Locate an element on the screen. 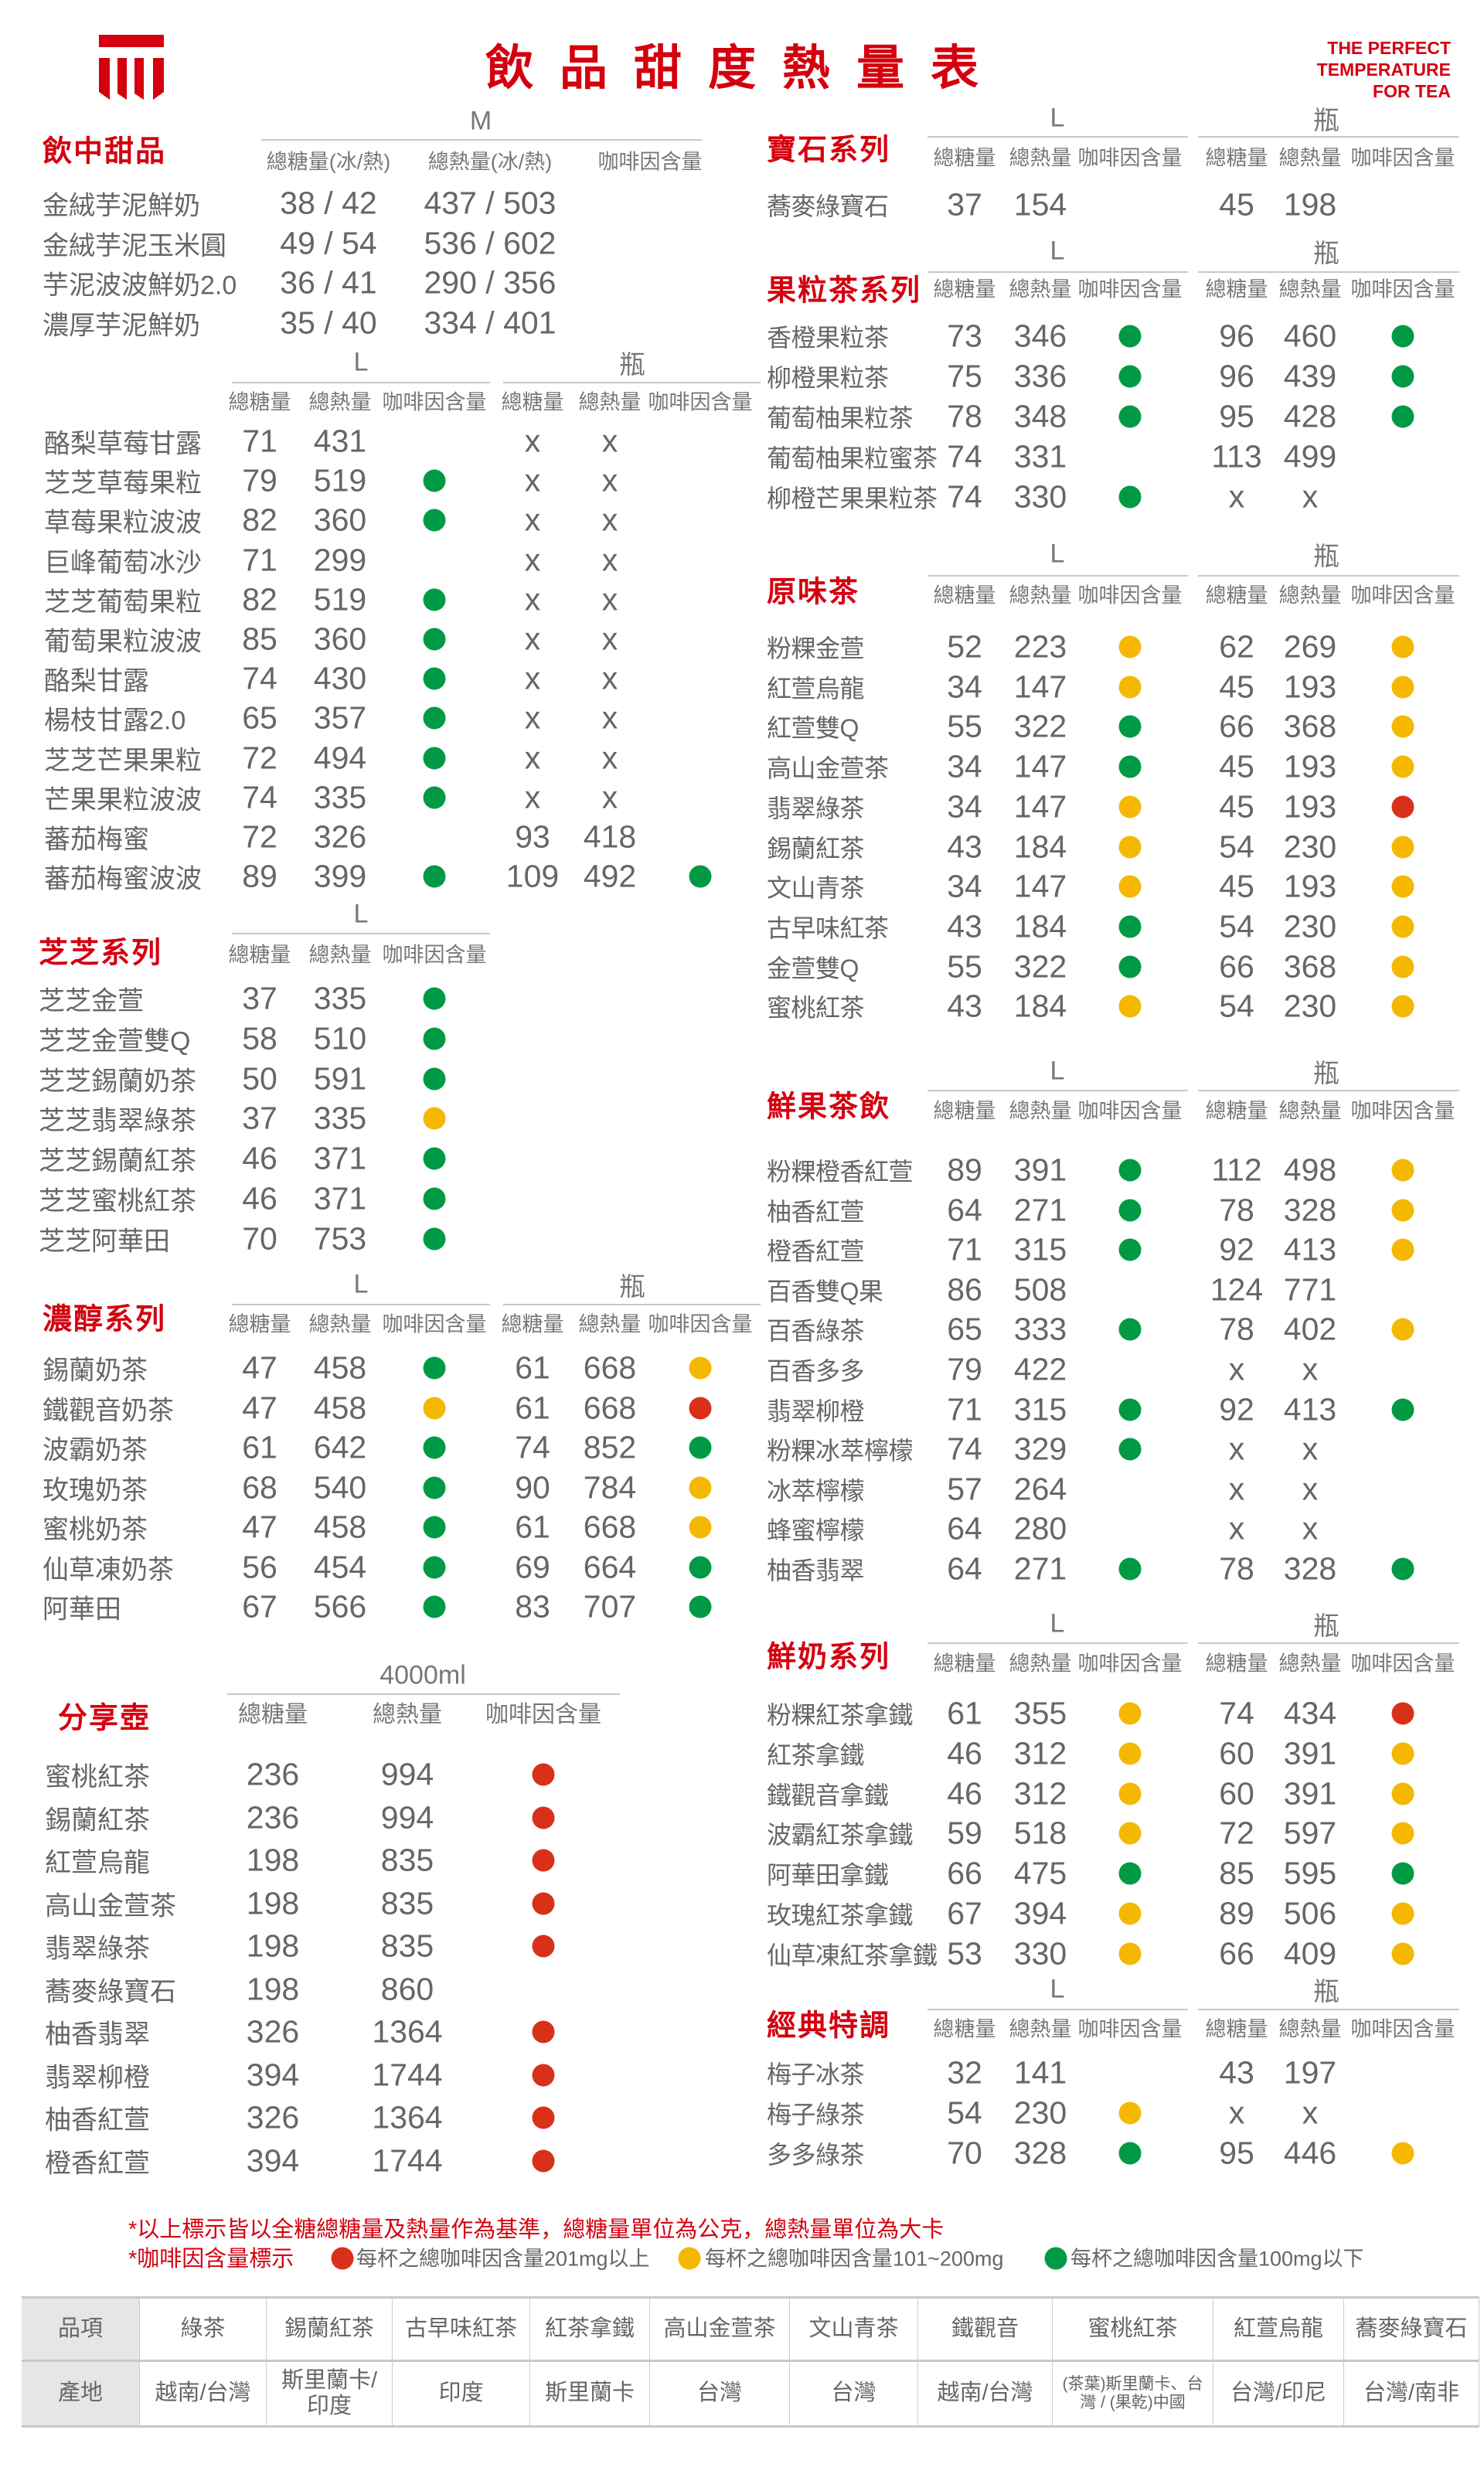 The height and width of the screenshot is (2474, 1484). total-sugar: 62 is located at coordinates (1236, 646).